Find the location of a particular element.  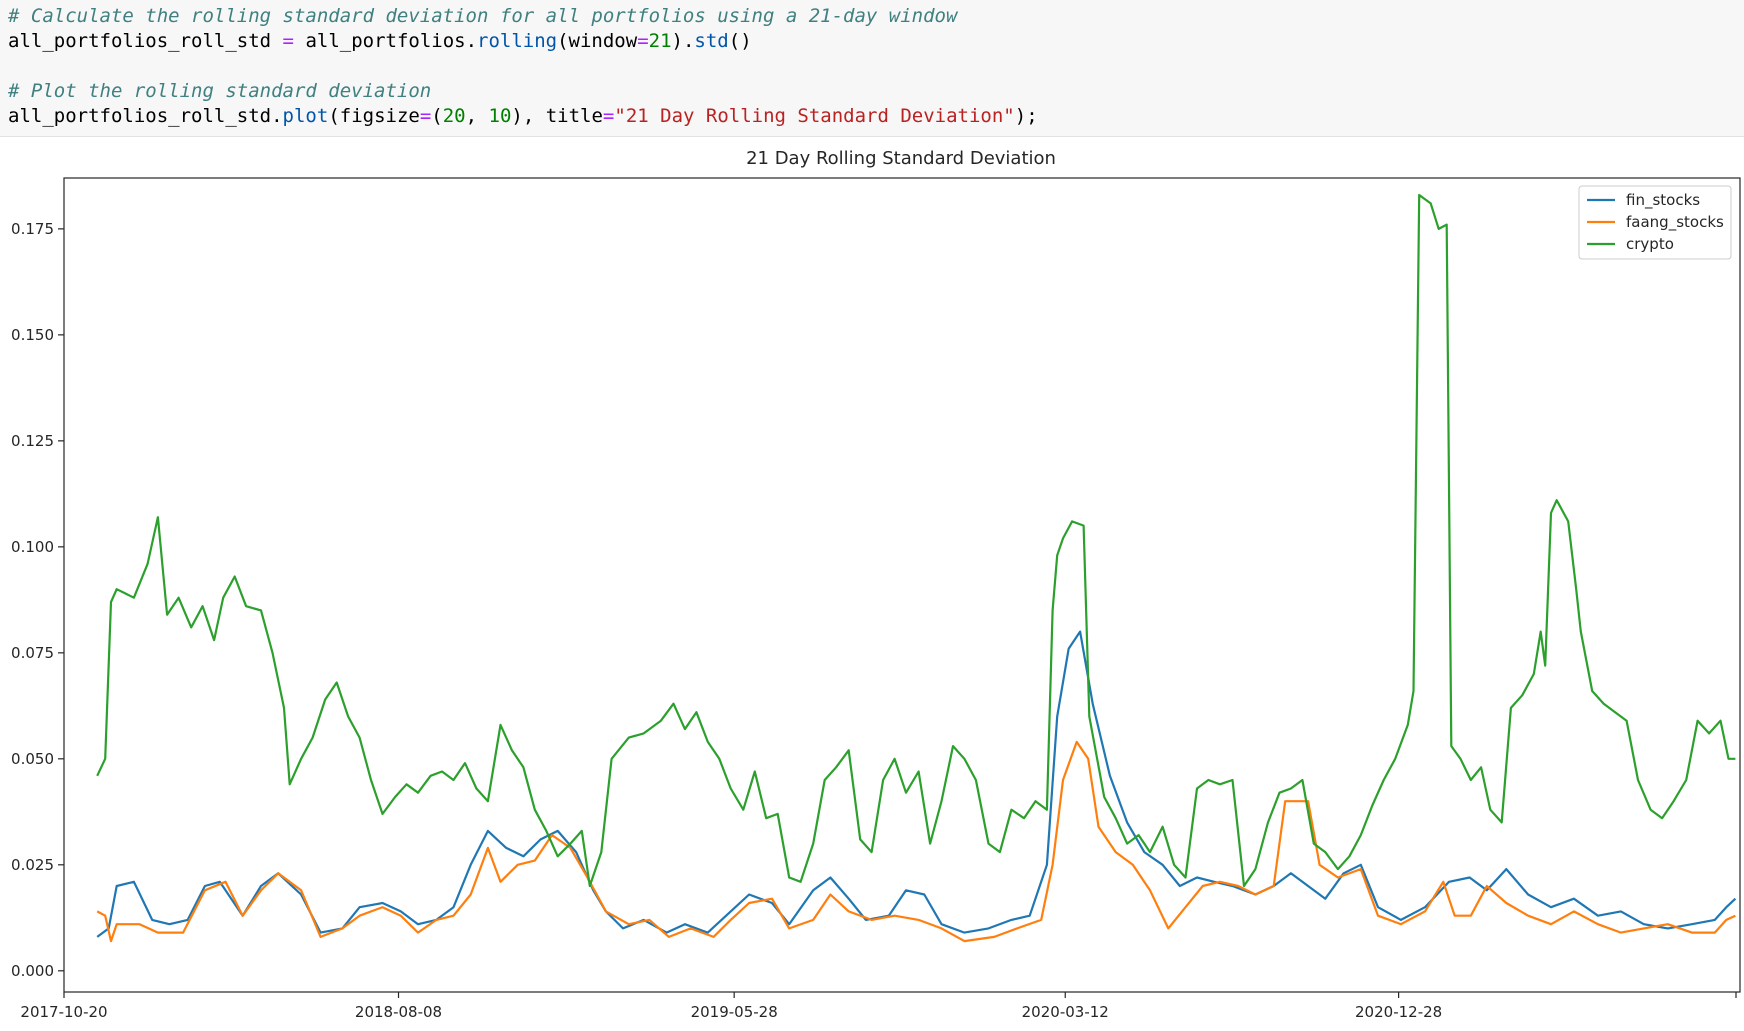

x-tick-label: 2020-03-12 is located at coordinates (1065, 1012).